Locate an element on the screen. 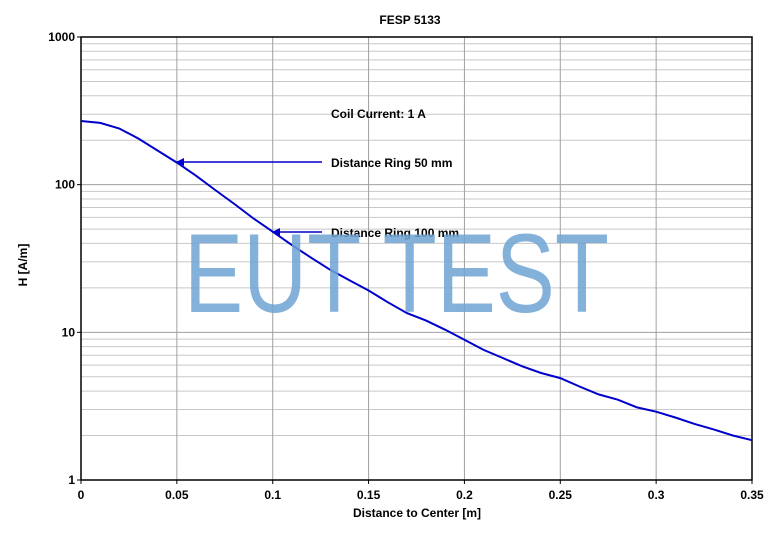 This screenshot has width=780, height=543. annotation: Coil Current: 1 A is located at coordinates (378, 114).